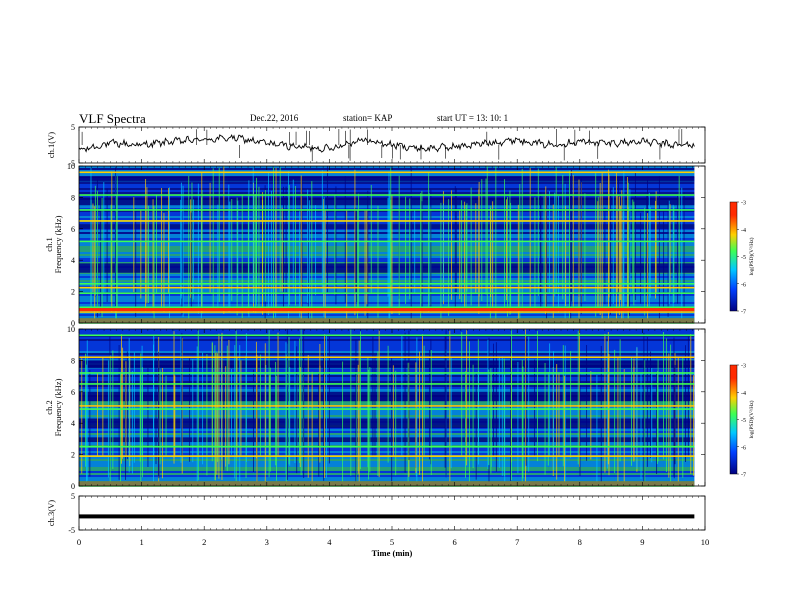 Image resolution: width=792 pixels, height=612 pixels. What do you see at coordinates (733, 419) in the screenshot?
I see `colorbar-ch2` at bounding box center [733, 419].